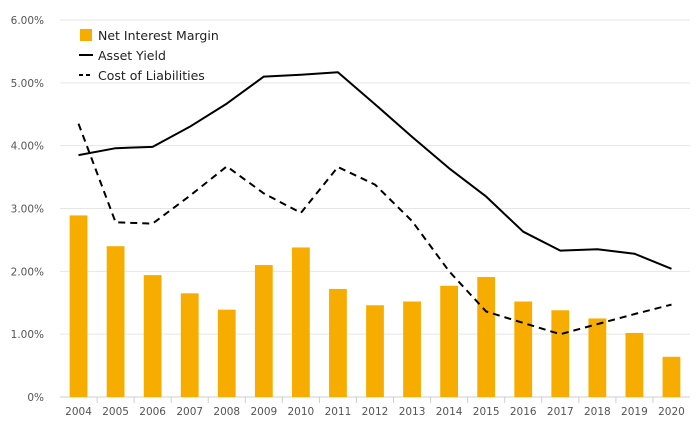 The height and width of the screenshot is (433, 700). Describe the element at coordinates (523, 412) in the screenshot. I see `x-tick-label: 2016` at that location.